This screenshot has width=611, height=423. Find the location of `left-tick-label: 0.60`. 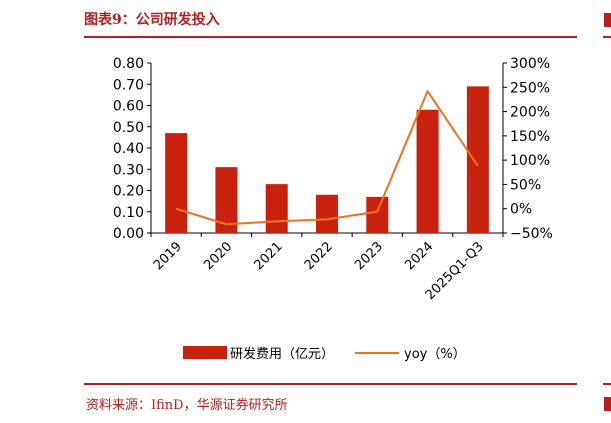

left-tick-label: 0.60 is located at coordinates (128, 107).